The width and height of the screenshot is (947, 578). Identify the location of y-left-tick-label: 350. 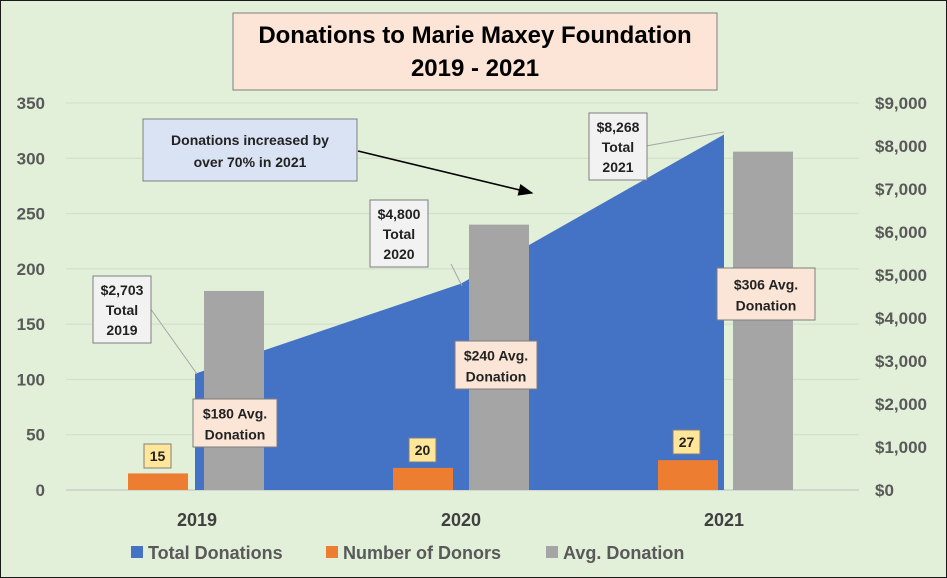
(31, 103).